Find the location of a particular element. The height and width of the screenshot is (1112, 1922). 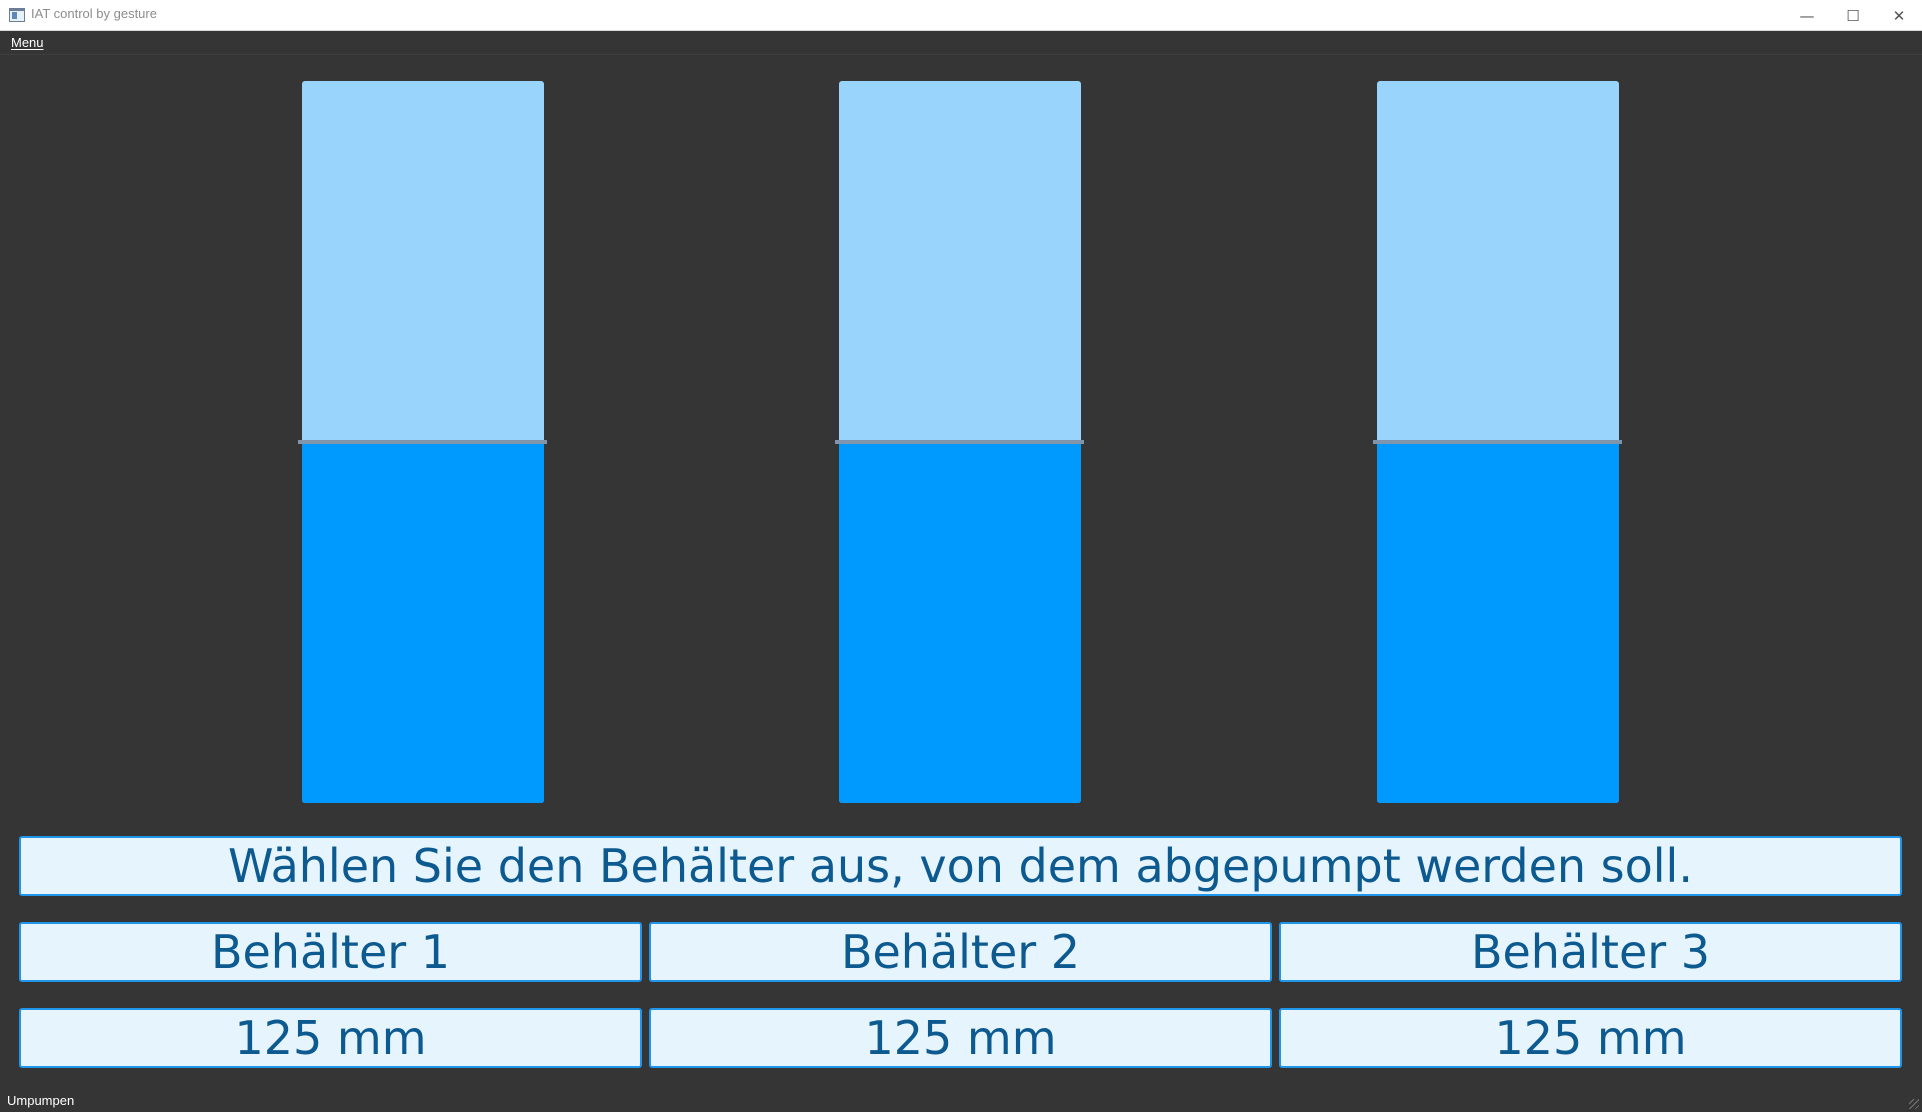

menu-bar: Menu is located at coordinates (961, 43).